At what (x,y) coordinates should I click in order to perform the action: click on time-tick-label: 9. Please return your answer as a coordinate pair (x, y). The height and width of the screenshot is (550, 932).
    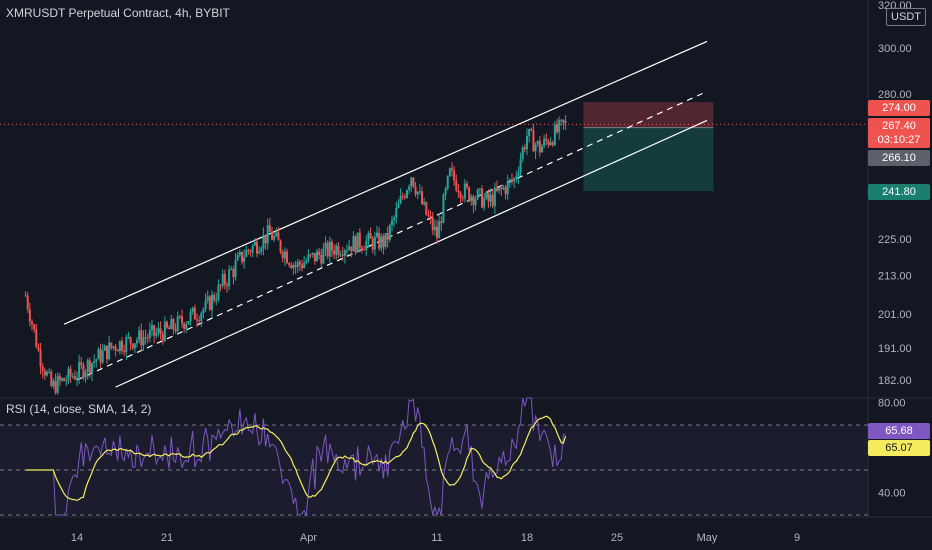
    Looking at the image, I should click on (797, 538).